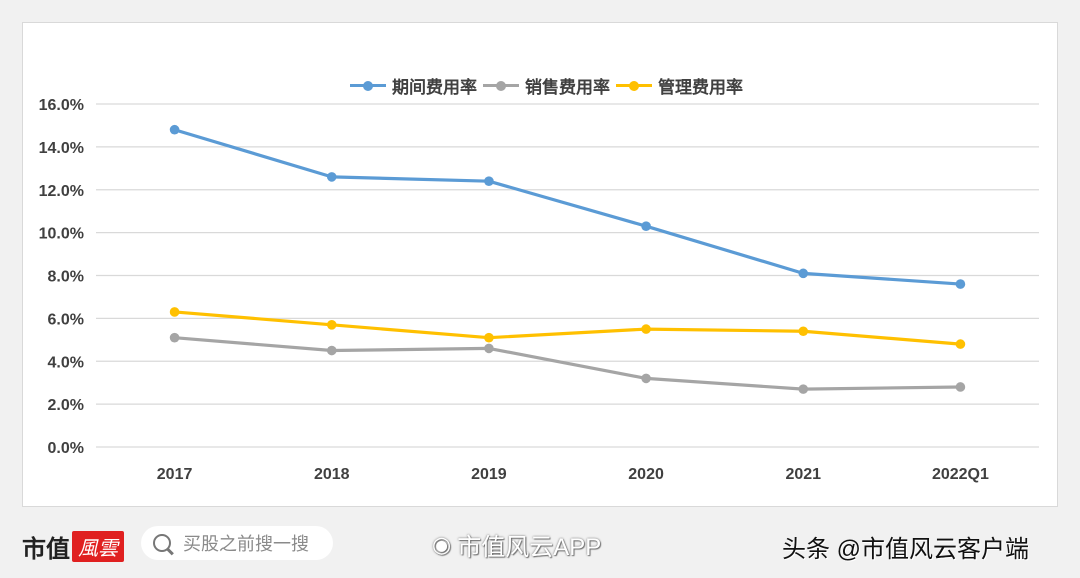 This screenshot has width=1080, height=578. Describe the element at coordinates (489, 474) in the screenshot. I see `x-tick-label: 2019` at that location.